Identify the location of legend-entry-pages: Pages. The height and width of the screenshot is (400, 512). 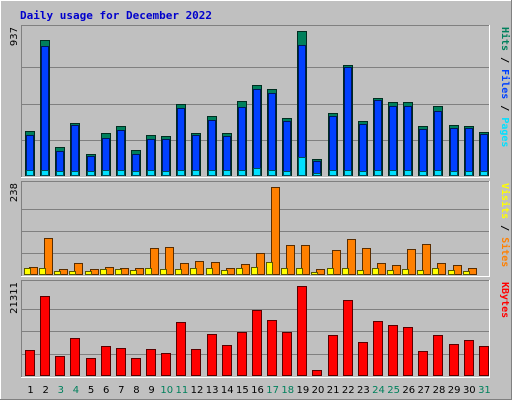
(504, 132).